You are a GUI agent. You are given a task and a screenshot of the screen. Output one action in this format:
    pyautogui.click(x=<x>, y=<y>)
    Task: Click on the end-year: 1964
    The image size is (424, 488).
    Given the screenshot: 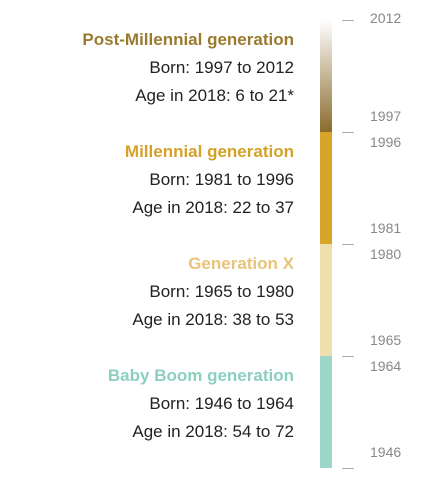 What is the action you would take?
    pyautogui.click(x=386, y=366)
    